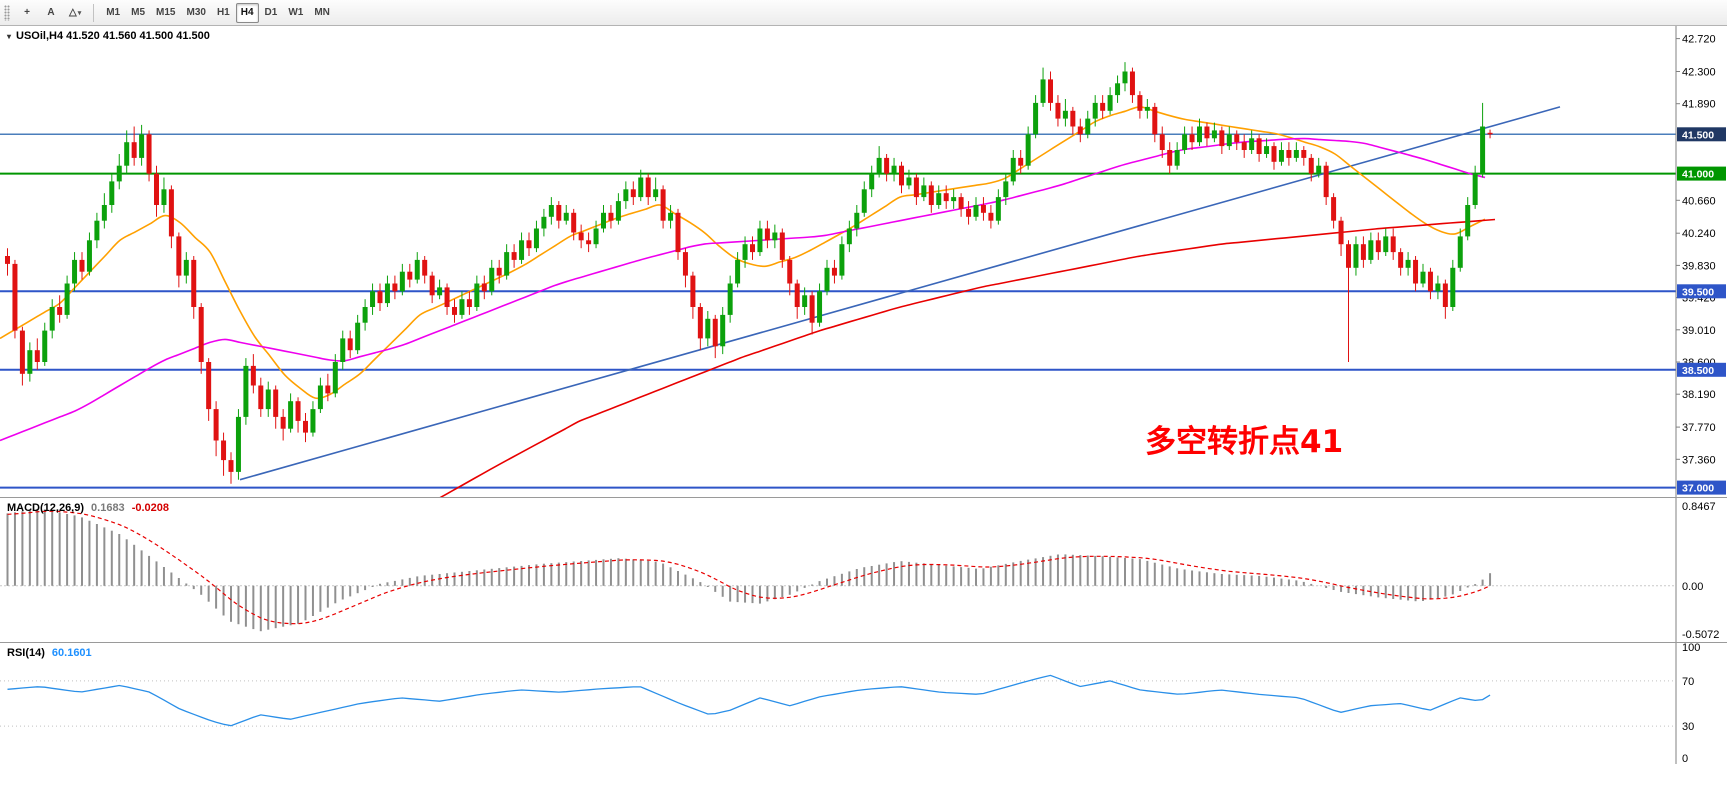  What do you see at coordinates (49, 653) in the screenshot?
I see `rsi-label: RSI(14) 60.1601` at bounding box center [49, 653].